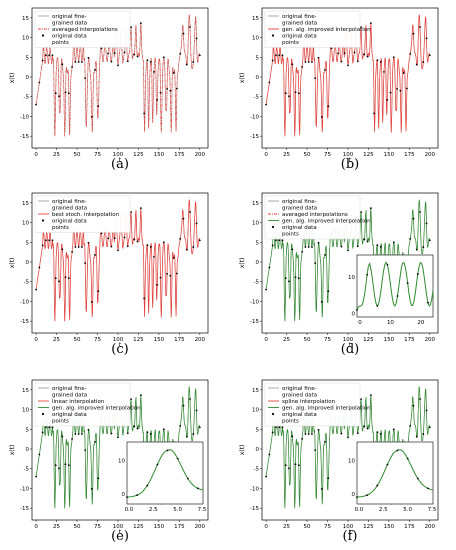 The image size is (456, 550). What do you see at coordinates (69, 415) in the screenshot?
I see `legend-label: original data` at bounding box center [69, 415].